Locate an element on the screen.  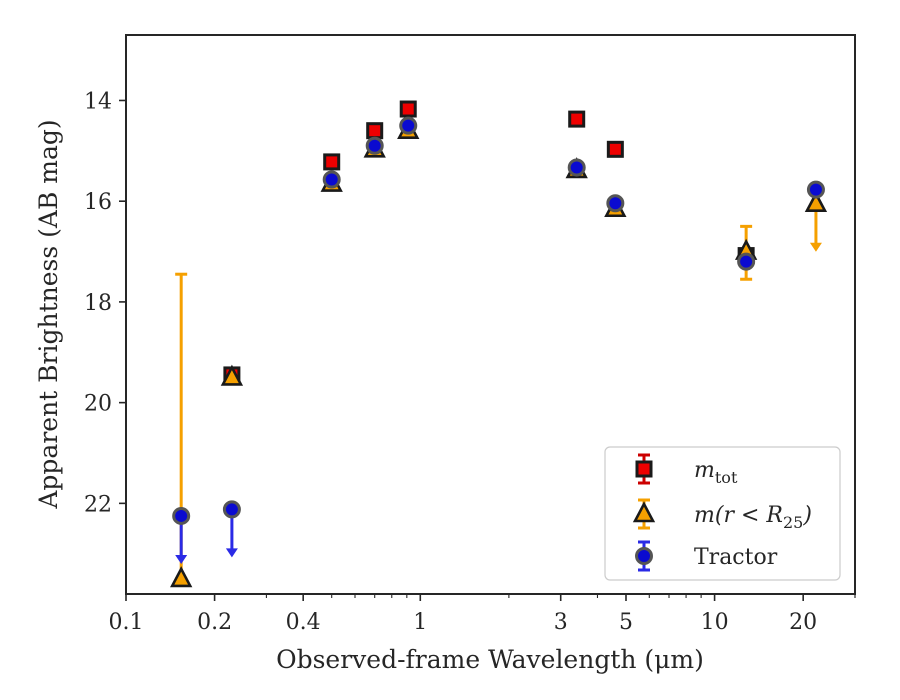
legend-label: Tractor is located at coordinates (736, 557).